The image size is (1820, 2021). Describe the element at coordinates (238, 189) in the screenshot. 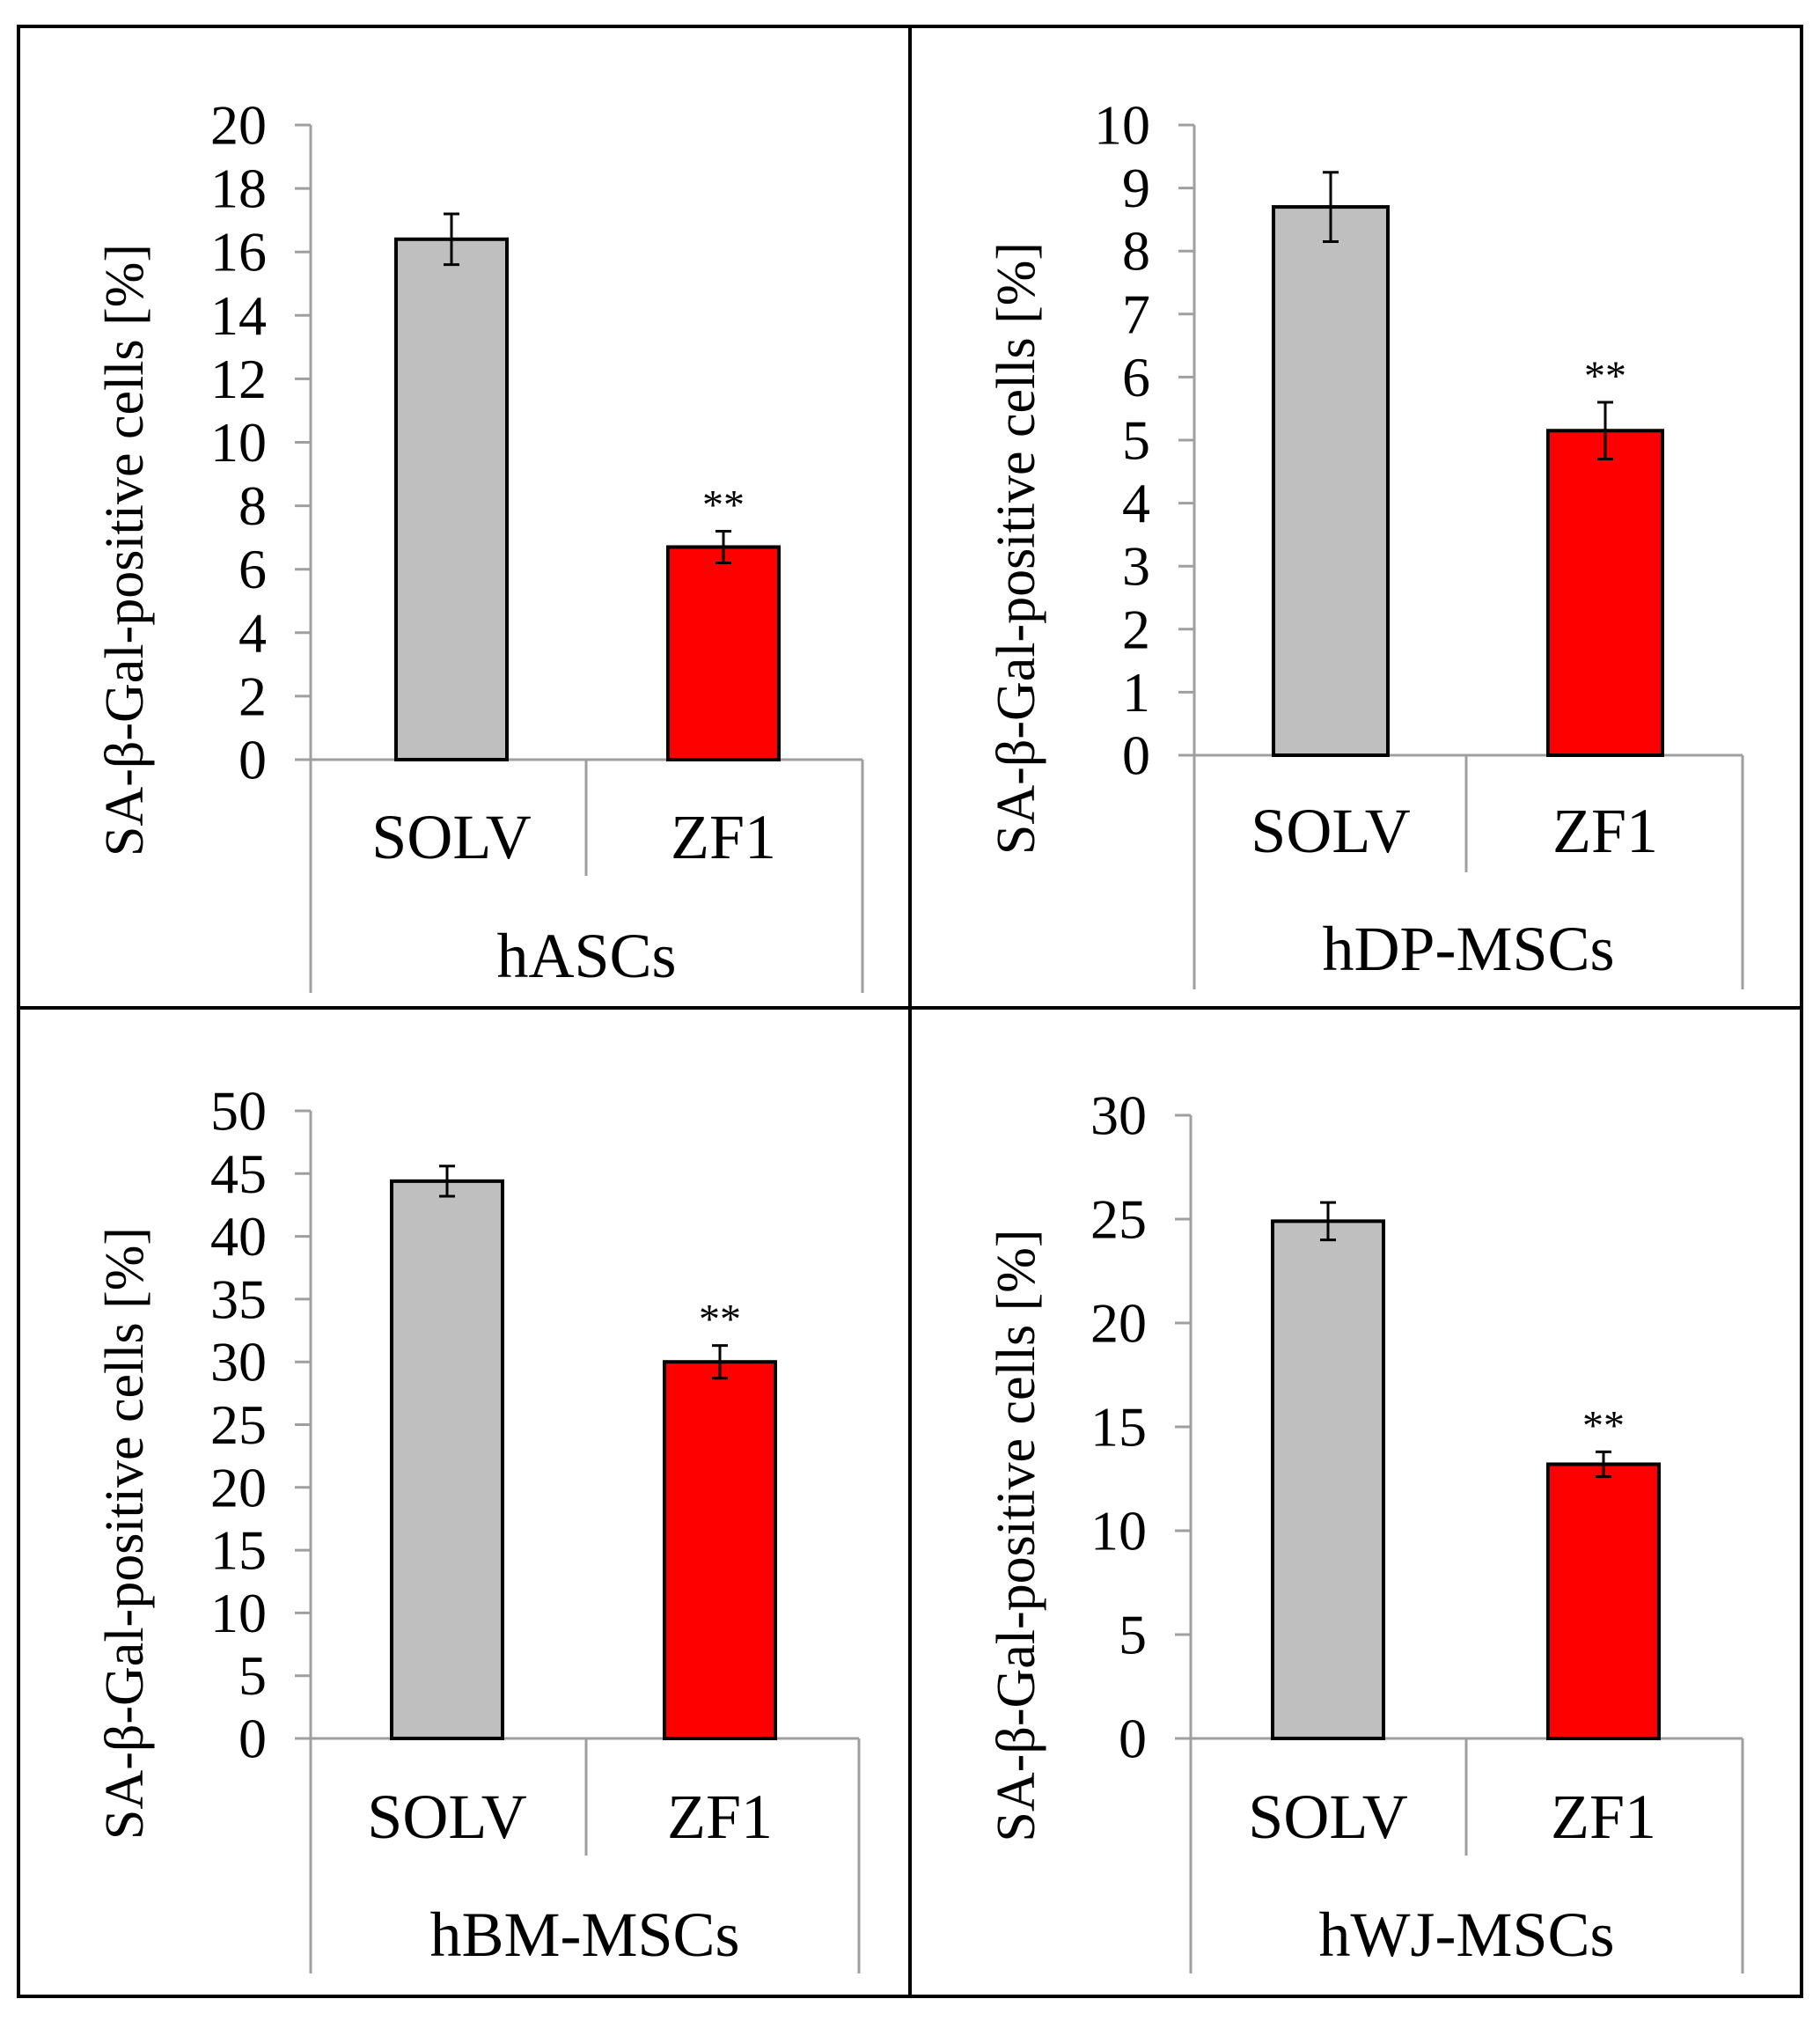

I see `y-tick-label: 18` at that location.